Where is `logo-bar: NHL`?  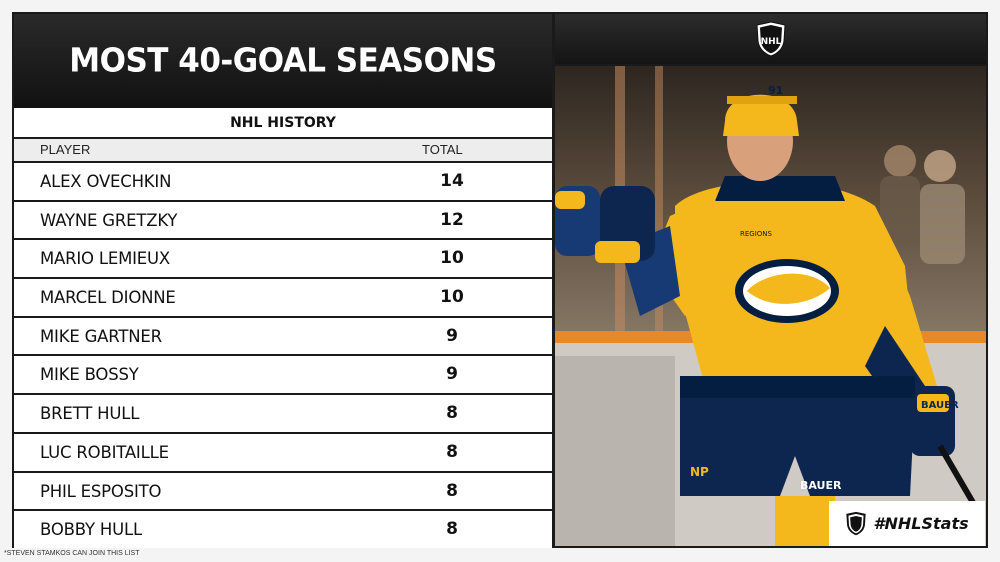 logo-bar: NHL is located at coordinates (770, 39).